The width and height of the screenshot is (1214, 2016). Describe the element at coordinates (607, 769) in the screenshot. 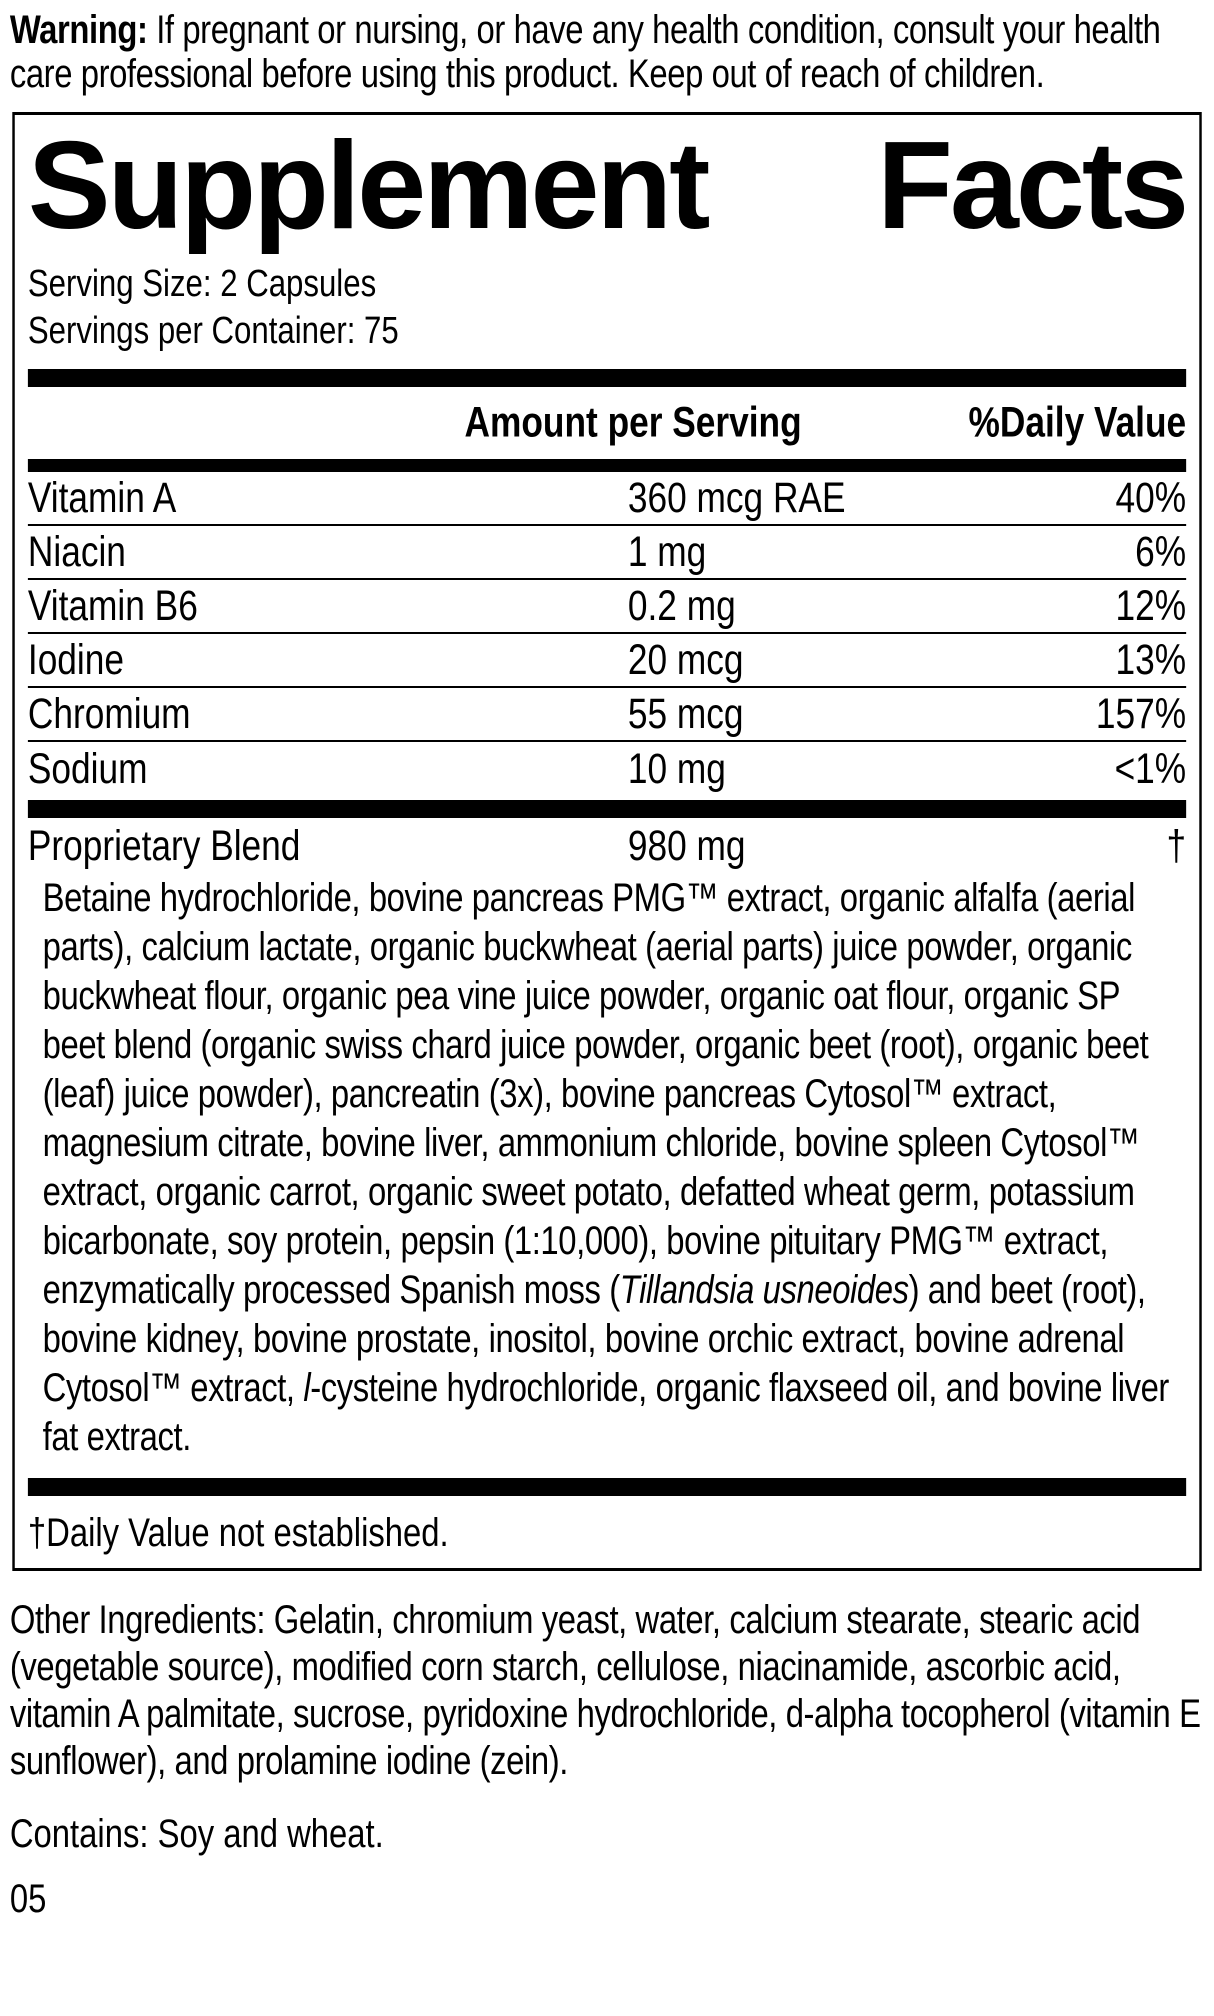

I see `nutrient-row: Sodium 10 mg <1%` at that location.